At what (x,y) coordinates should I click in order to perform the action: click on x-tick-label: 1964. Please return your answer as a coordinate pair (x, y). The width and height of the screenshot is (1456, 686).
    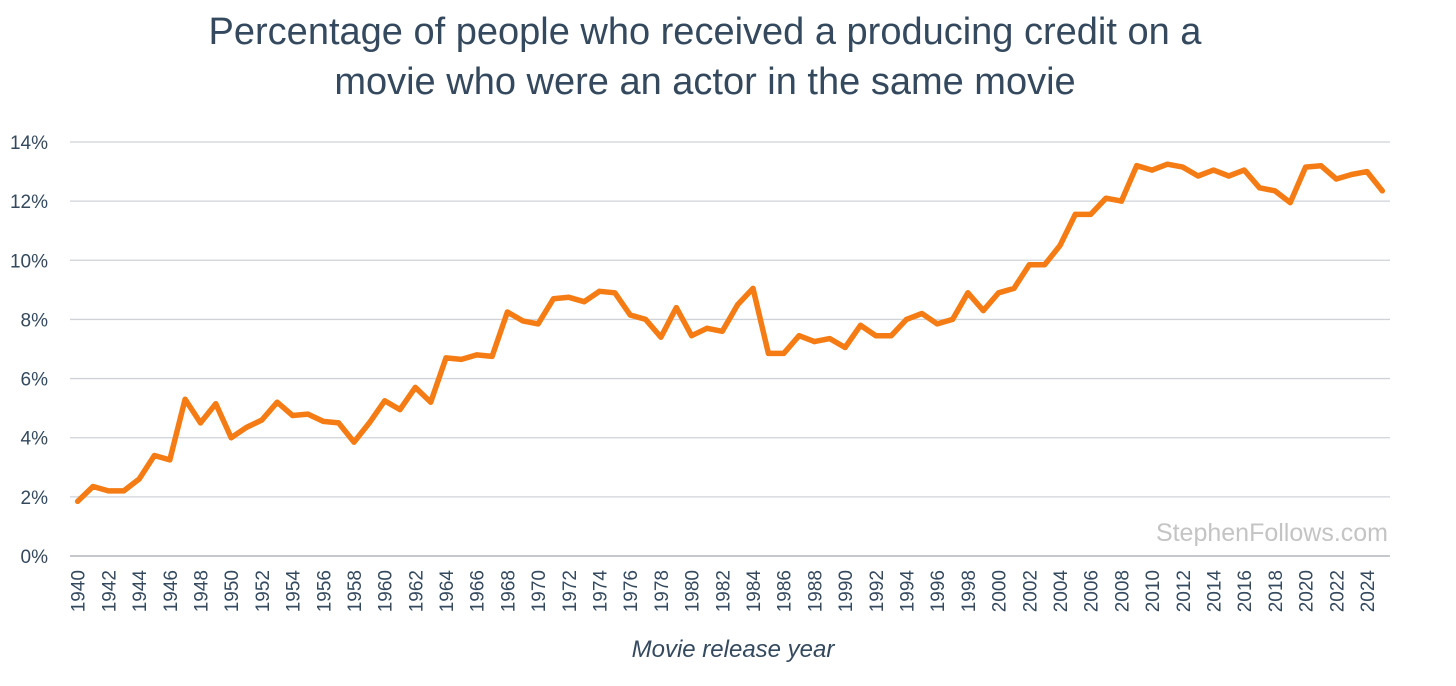
    Looking at the image, I should click on (447, 591).